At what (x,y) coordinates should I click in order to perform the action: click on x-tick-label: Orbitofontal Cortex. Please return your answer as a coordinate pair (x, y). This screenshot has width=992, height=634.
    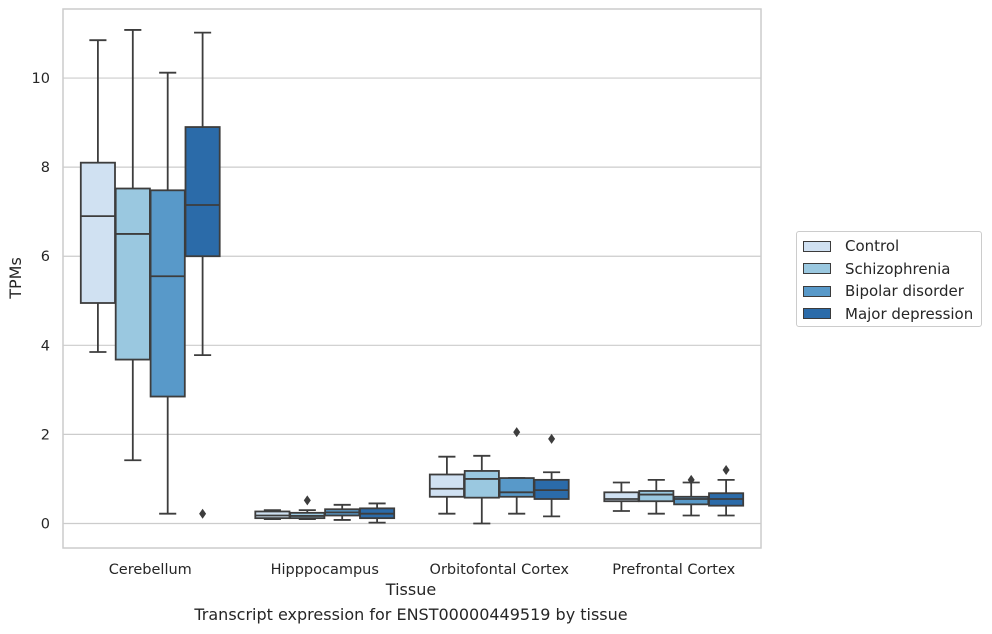
    Looking at the image, I should click on (500, 570).